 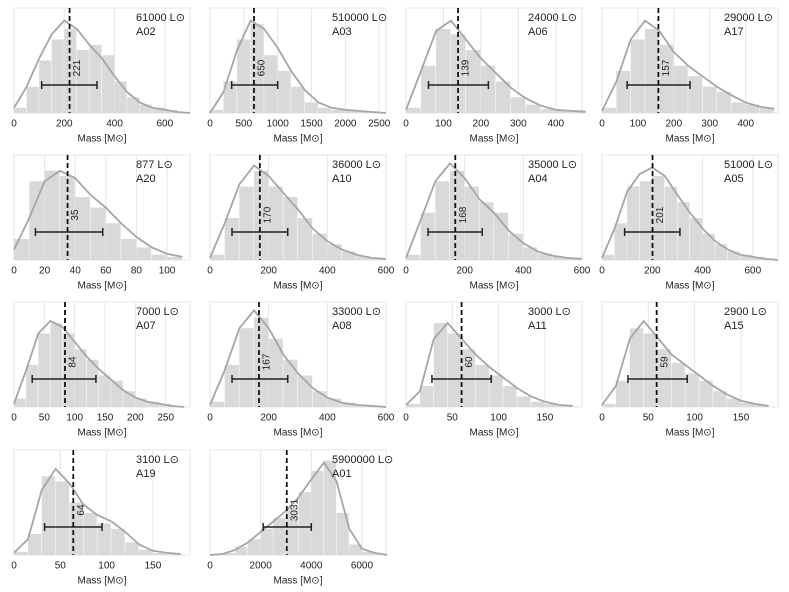 What do you see at coordinates (748, 165) in the screenshot?
I see `panel-title: 51000 L⊙` at bounding box center [748, 165].